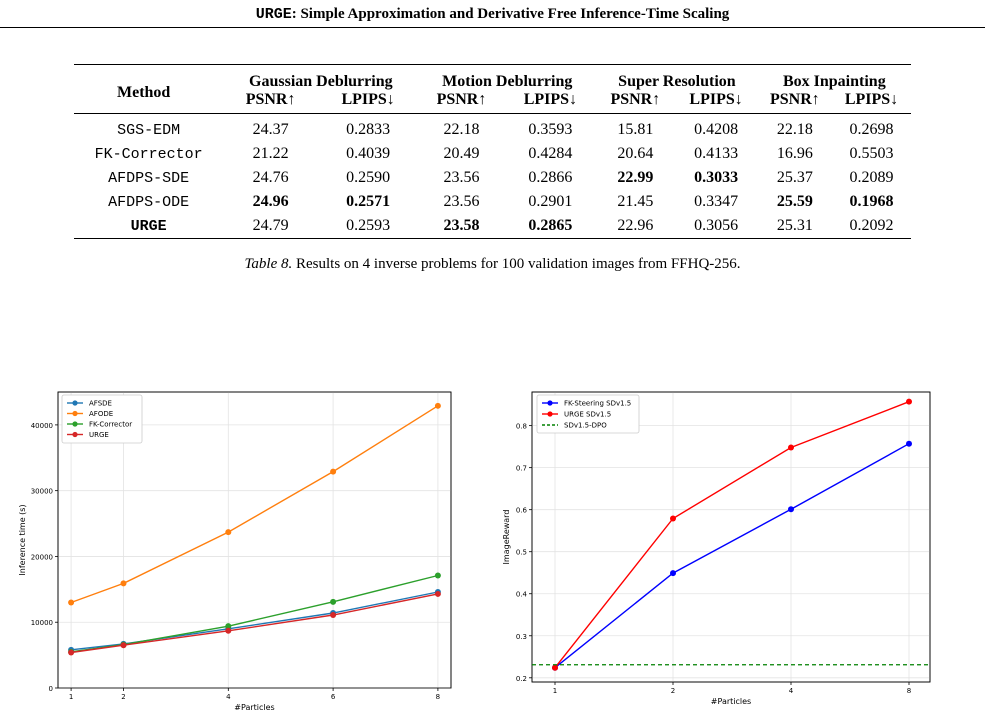 The image size is (985, 718). Describe the element at coordinates (635, 225) in the screenshot. I see `value-cell: 22.96` at that location.